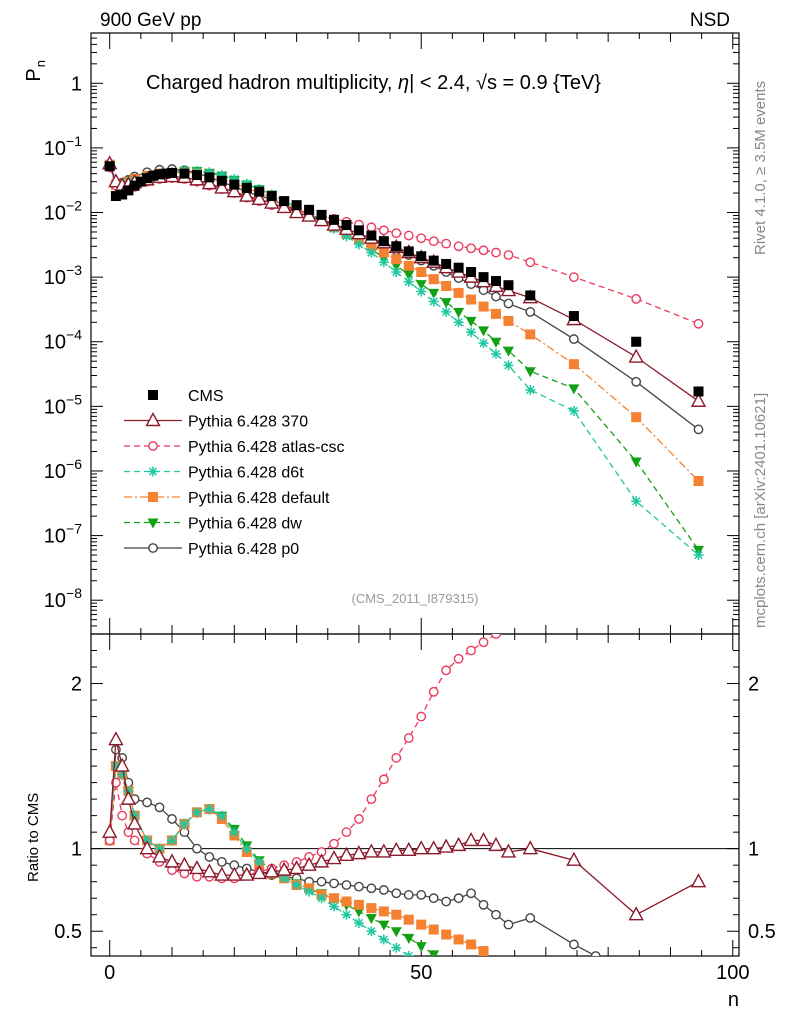  Describe the element at coordinates (272, 859) in the screenshot. I see `ratio-line-pythia-6-428-dw` at that location.